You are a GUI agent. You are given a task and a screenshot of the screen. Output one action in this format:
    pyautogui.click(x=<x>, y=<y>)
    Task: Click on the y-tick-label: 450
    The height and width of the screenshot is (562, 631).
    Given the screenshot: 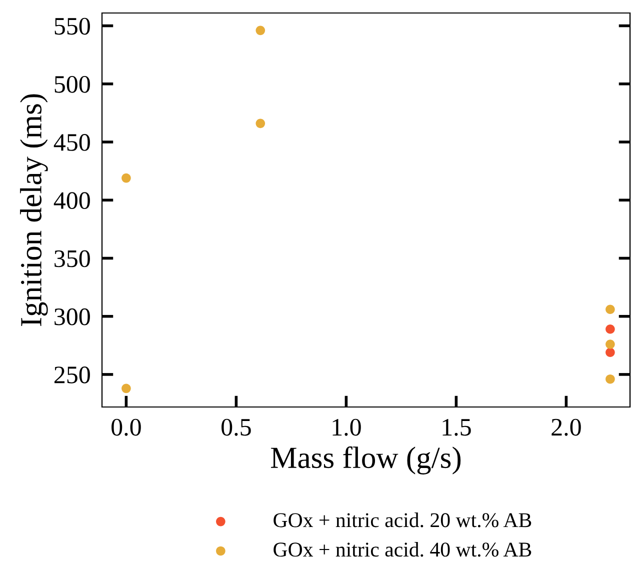 What is the action you would take?
    pyautogui.click(x=72, y=142)
    